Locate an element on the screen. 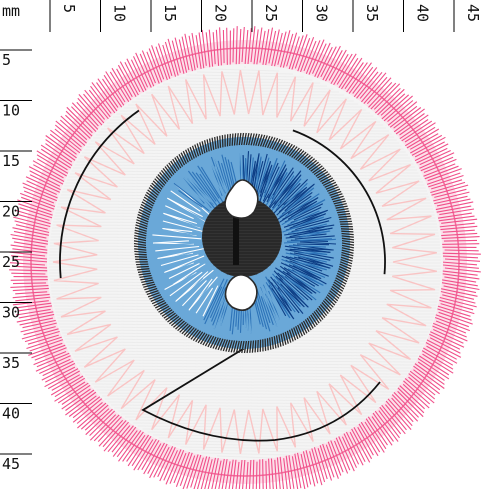 The width and height of the screenshot is (491, 489). top-ruler-label: 10 is located at coordinates (120, 13).